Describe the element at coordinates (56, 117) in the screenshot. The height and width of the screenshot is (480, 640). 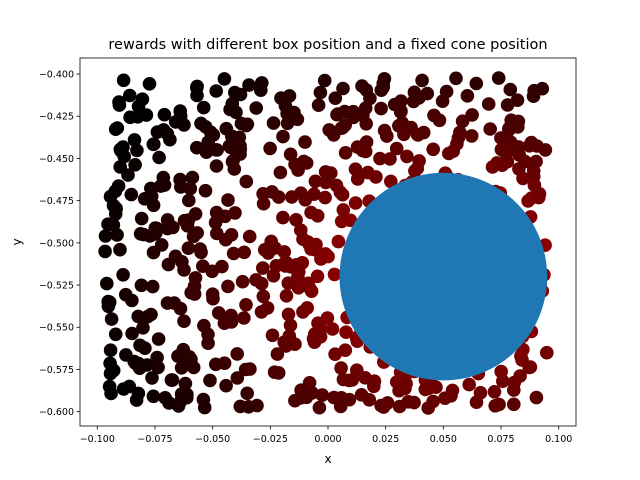
I see `y-tick-label: −0.425` at that location.